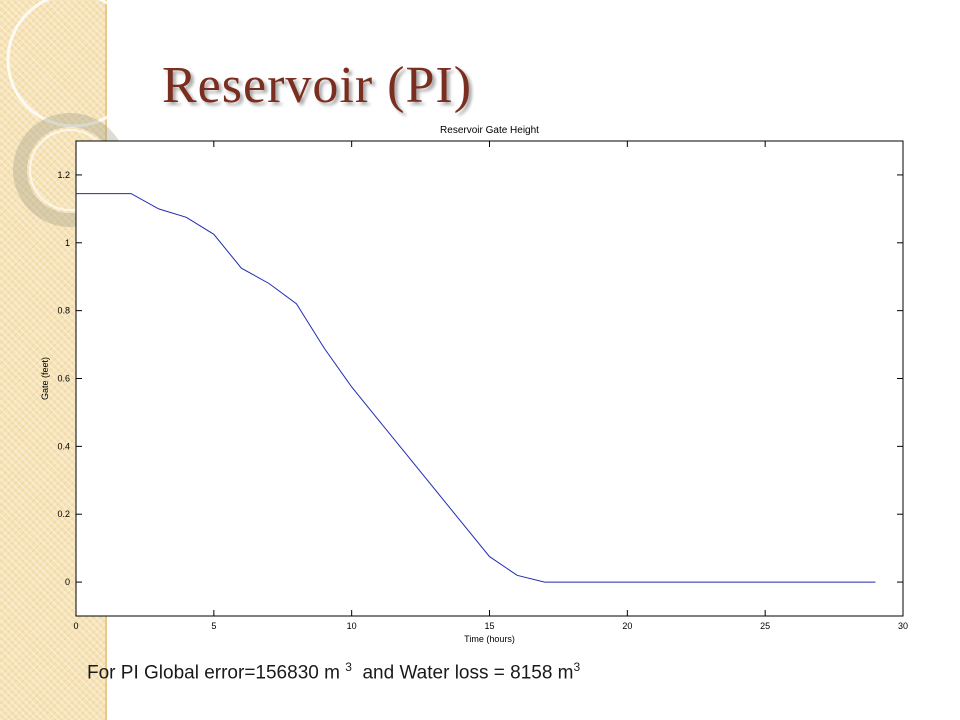 This screenshot has height=720, width=960. Describe the element at coordinates (63, 446) in the screenshot. I see `y-tick-label: 0.4` at that location.